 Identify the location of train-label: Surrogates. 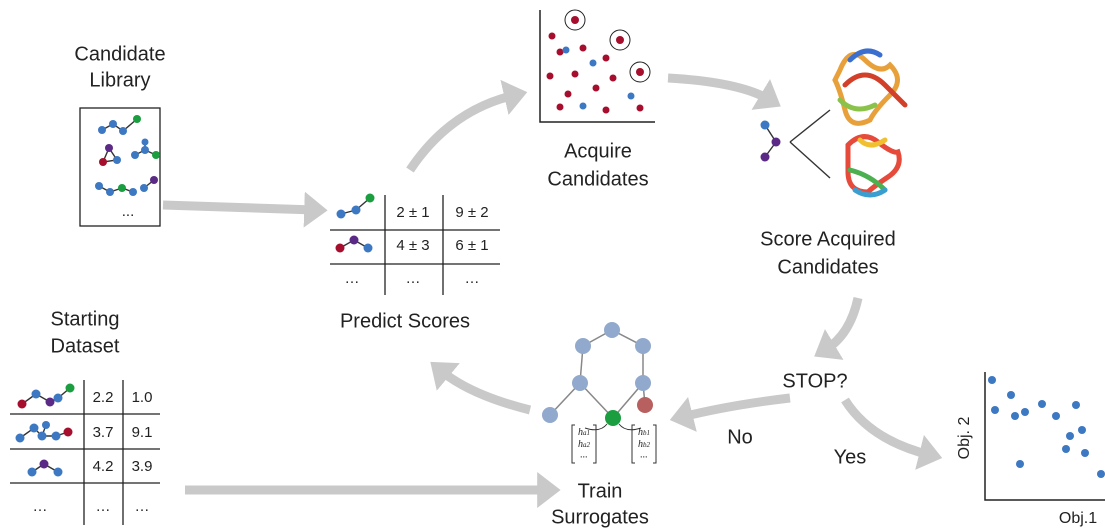
(600, 517).